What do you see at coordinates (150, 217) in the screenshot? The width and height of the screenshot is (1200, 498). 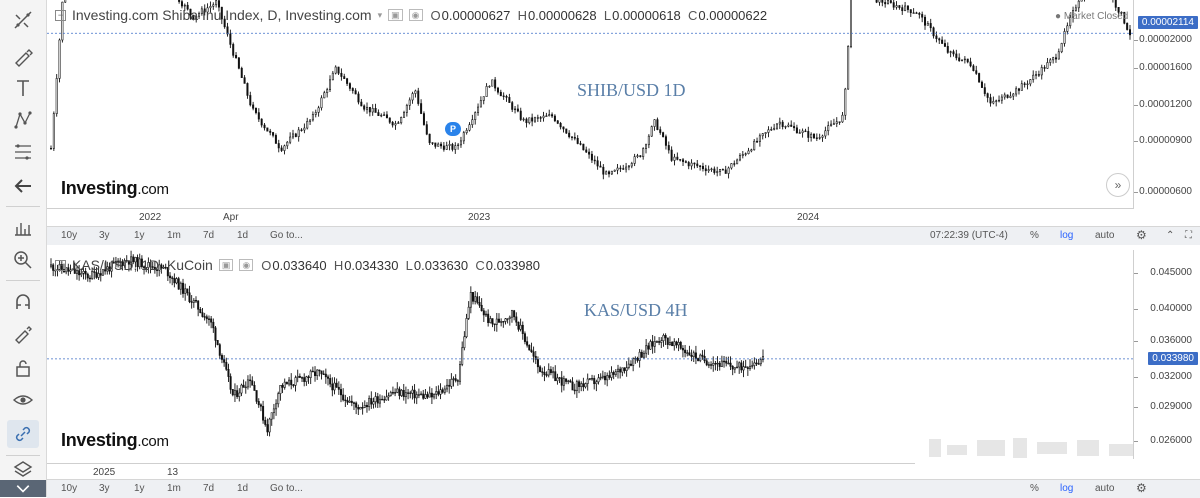 I see `x-tick-label: 2022` at bounding box center [150, 217].